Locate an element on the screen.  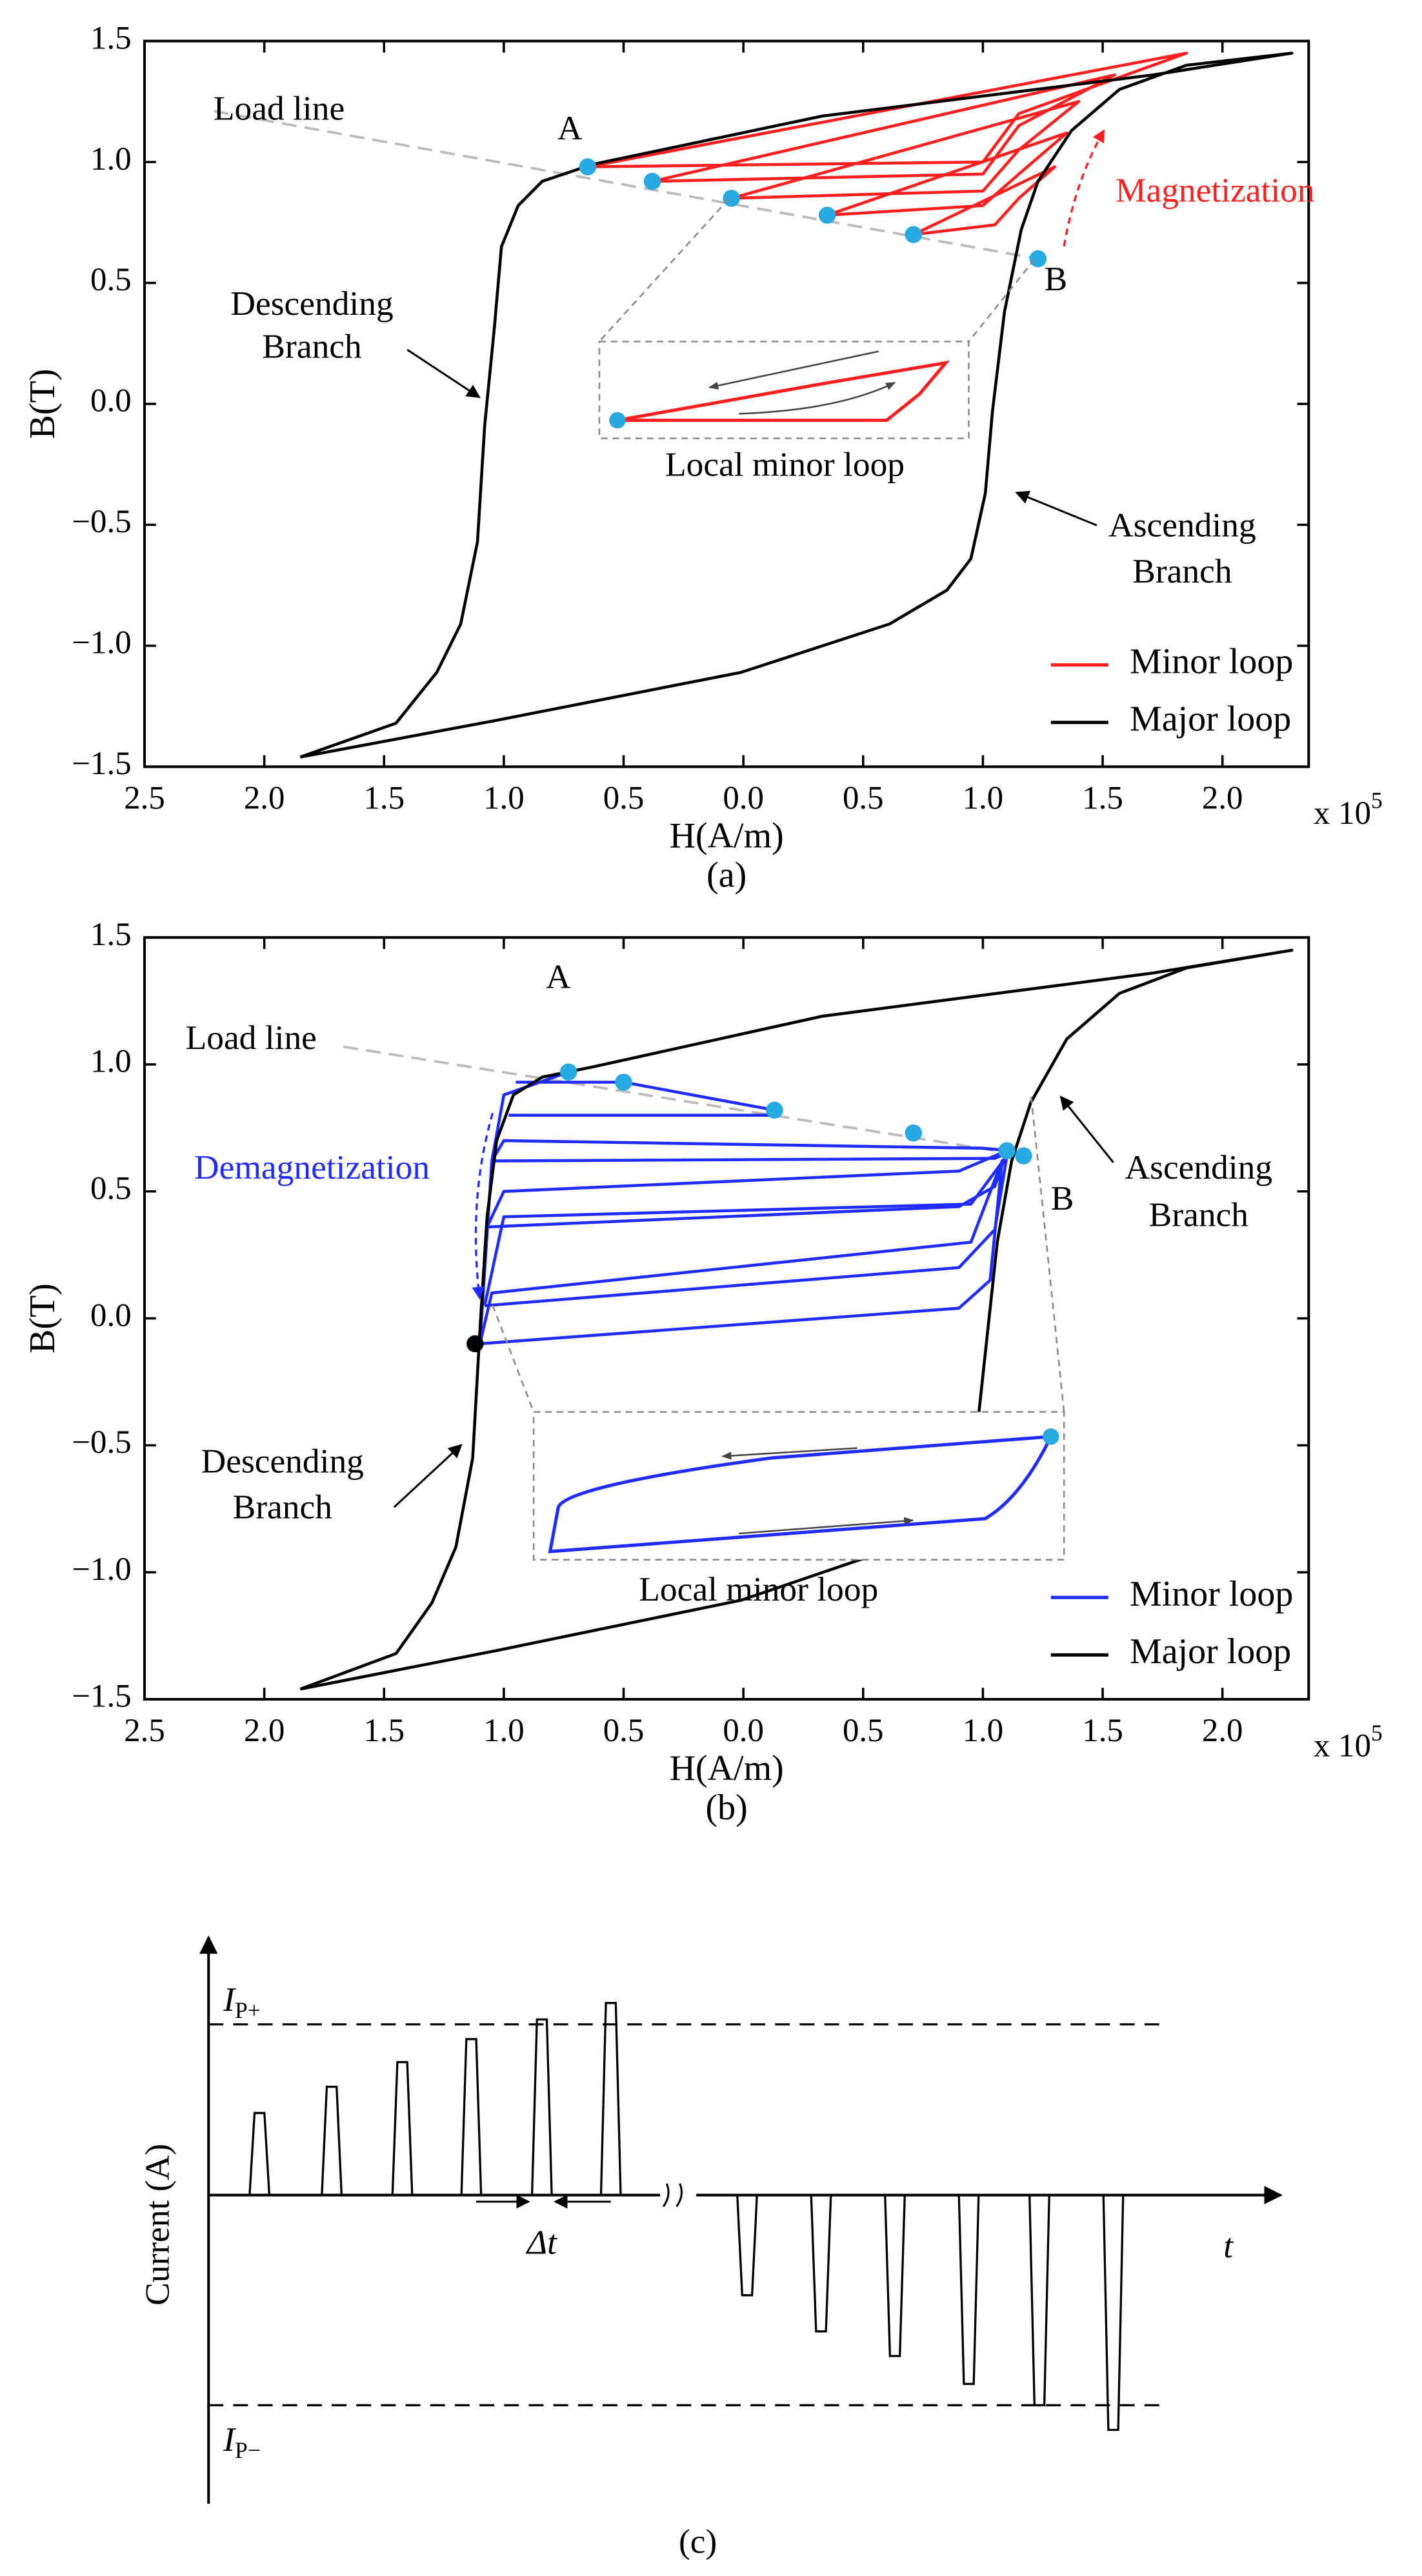
point-label: A is located at coordinates (558, 976).